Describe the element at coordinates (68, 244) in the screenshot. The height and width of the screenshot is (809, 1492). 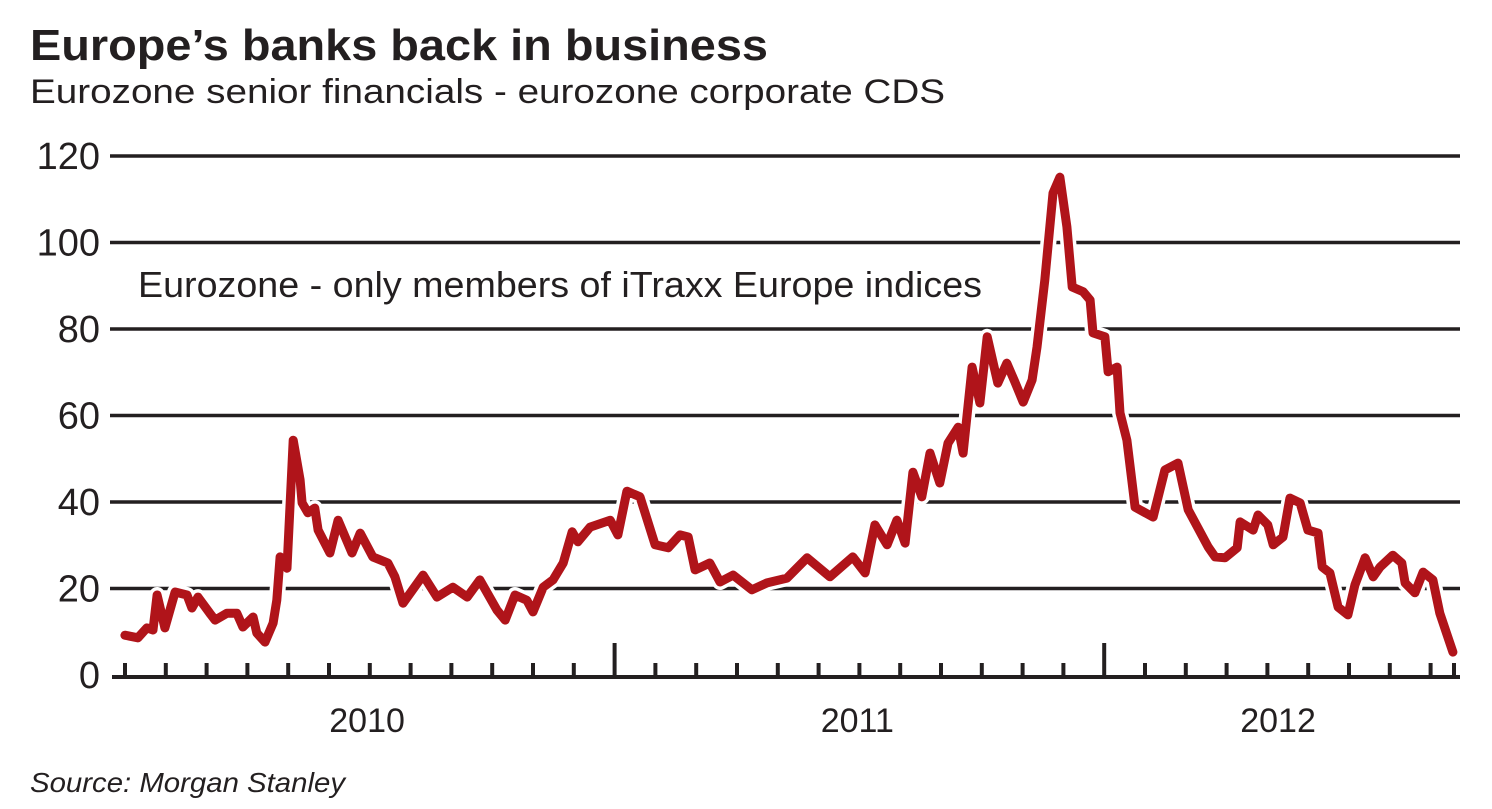
I see `y-tick-label: 100` at that location.